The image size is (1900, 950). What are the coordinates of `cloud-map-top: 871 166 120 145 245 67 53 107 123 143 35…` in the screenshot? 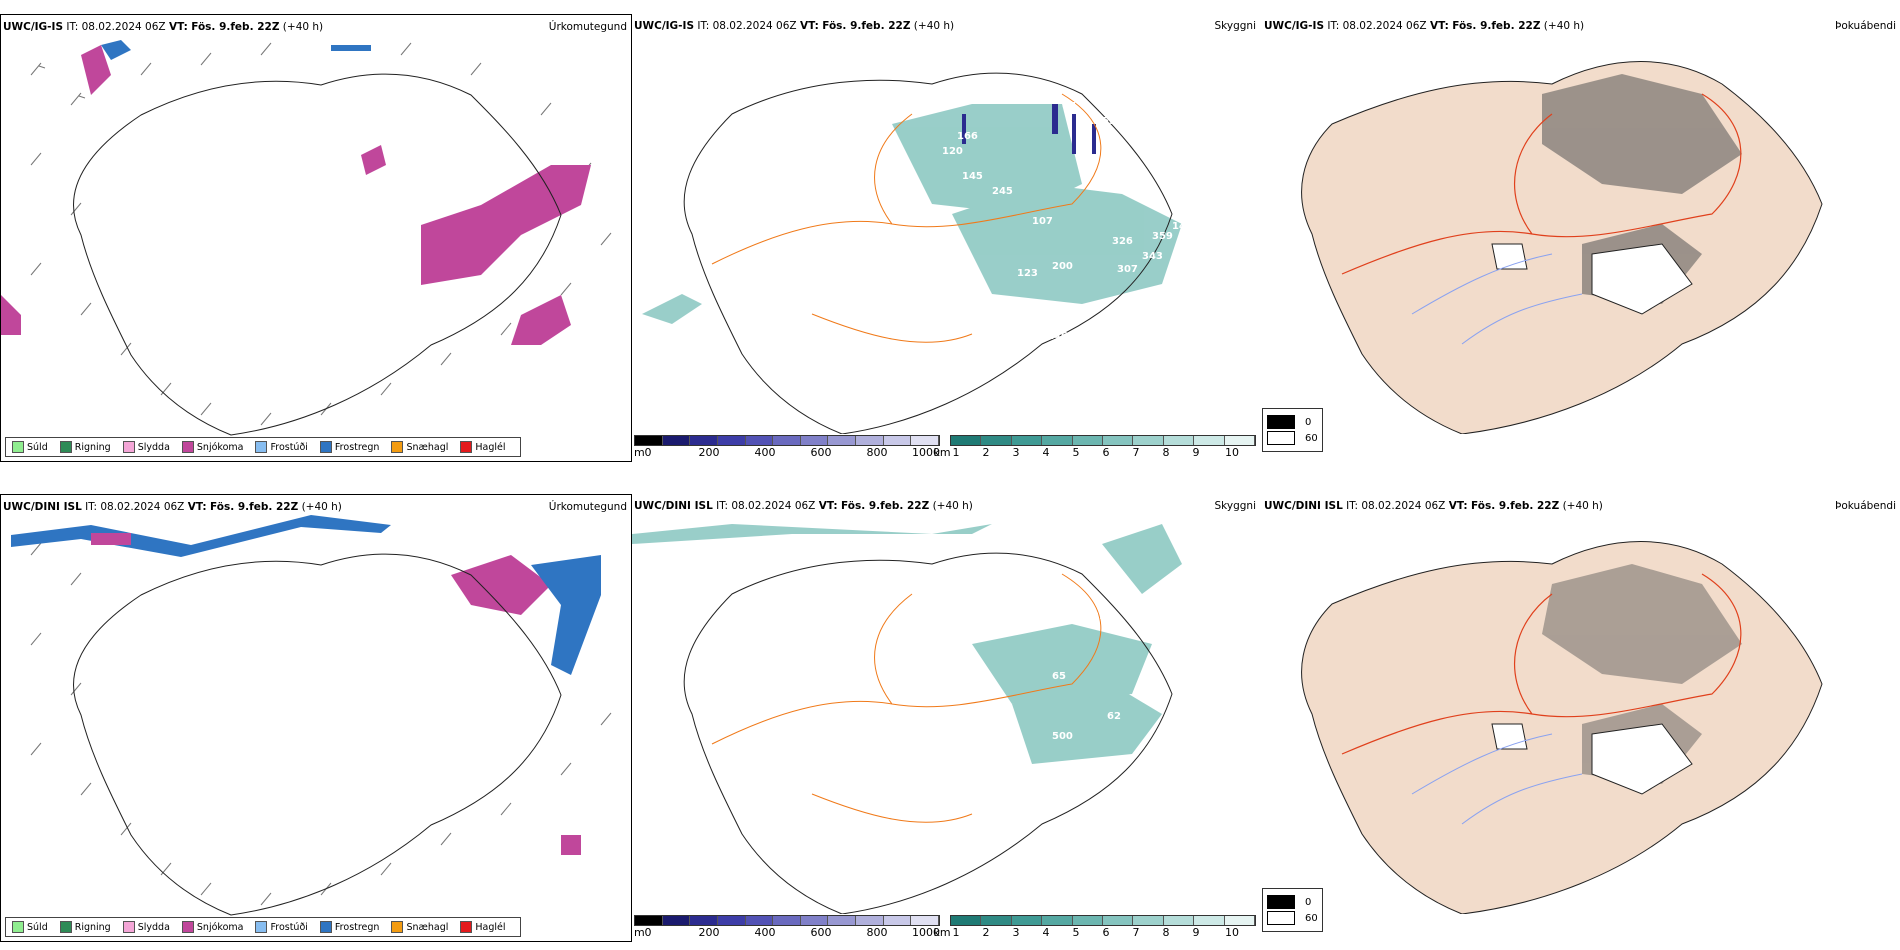 It's located at (917, 245).